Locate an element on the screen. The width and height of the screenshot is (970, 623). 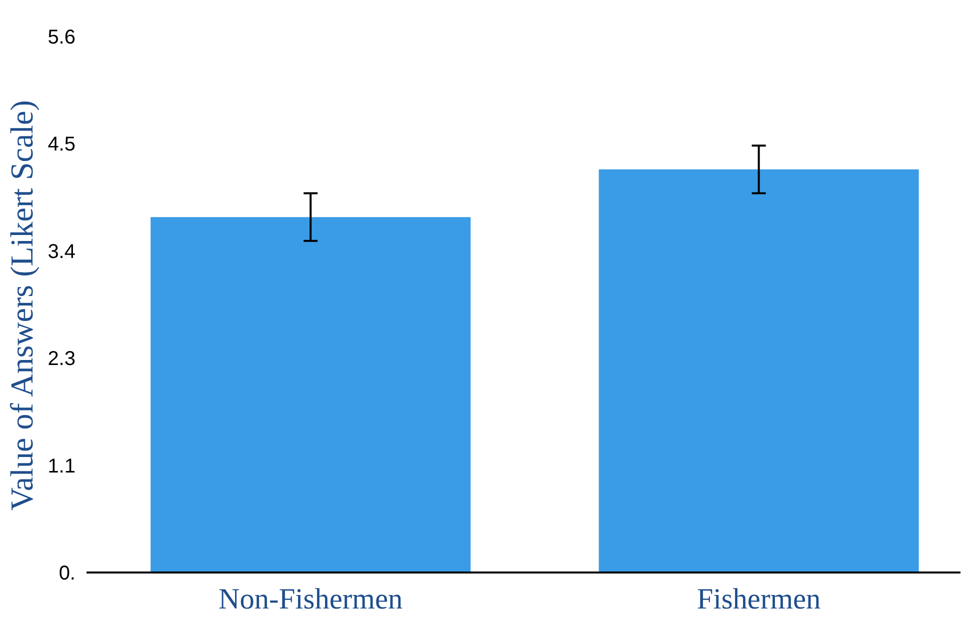
x-tick-label: Non-Fishermen is located at coordinates (310, 600).